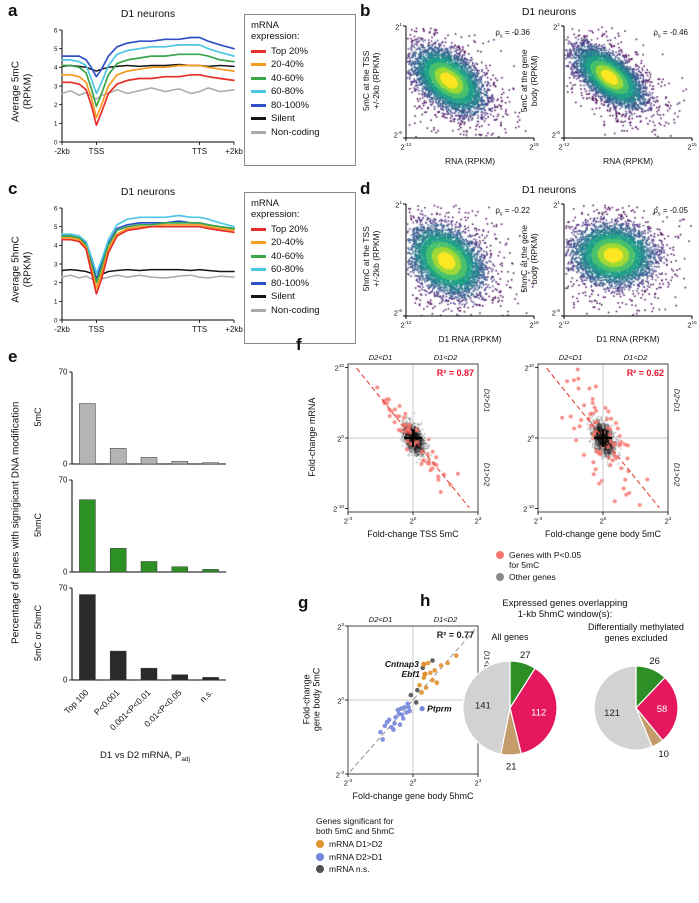 Image resolution: width=699 pixels, height=903 pixels. I want to click on y-tick: 210, so click(529, 368).